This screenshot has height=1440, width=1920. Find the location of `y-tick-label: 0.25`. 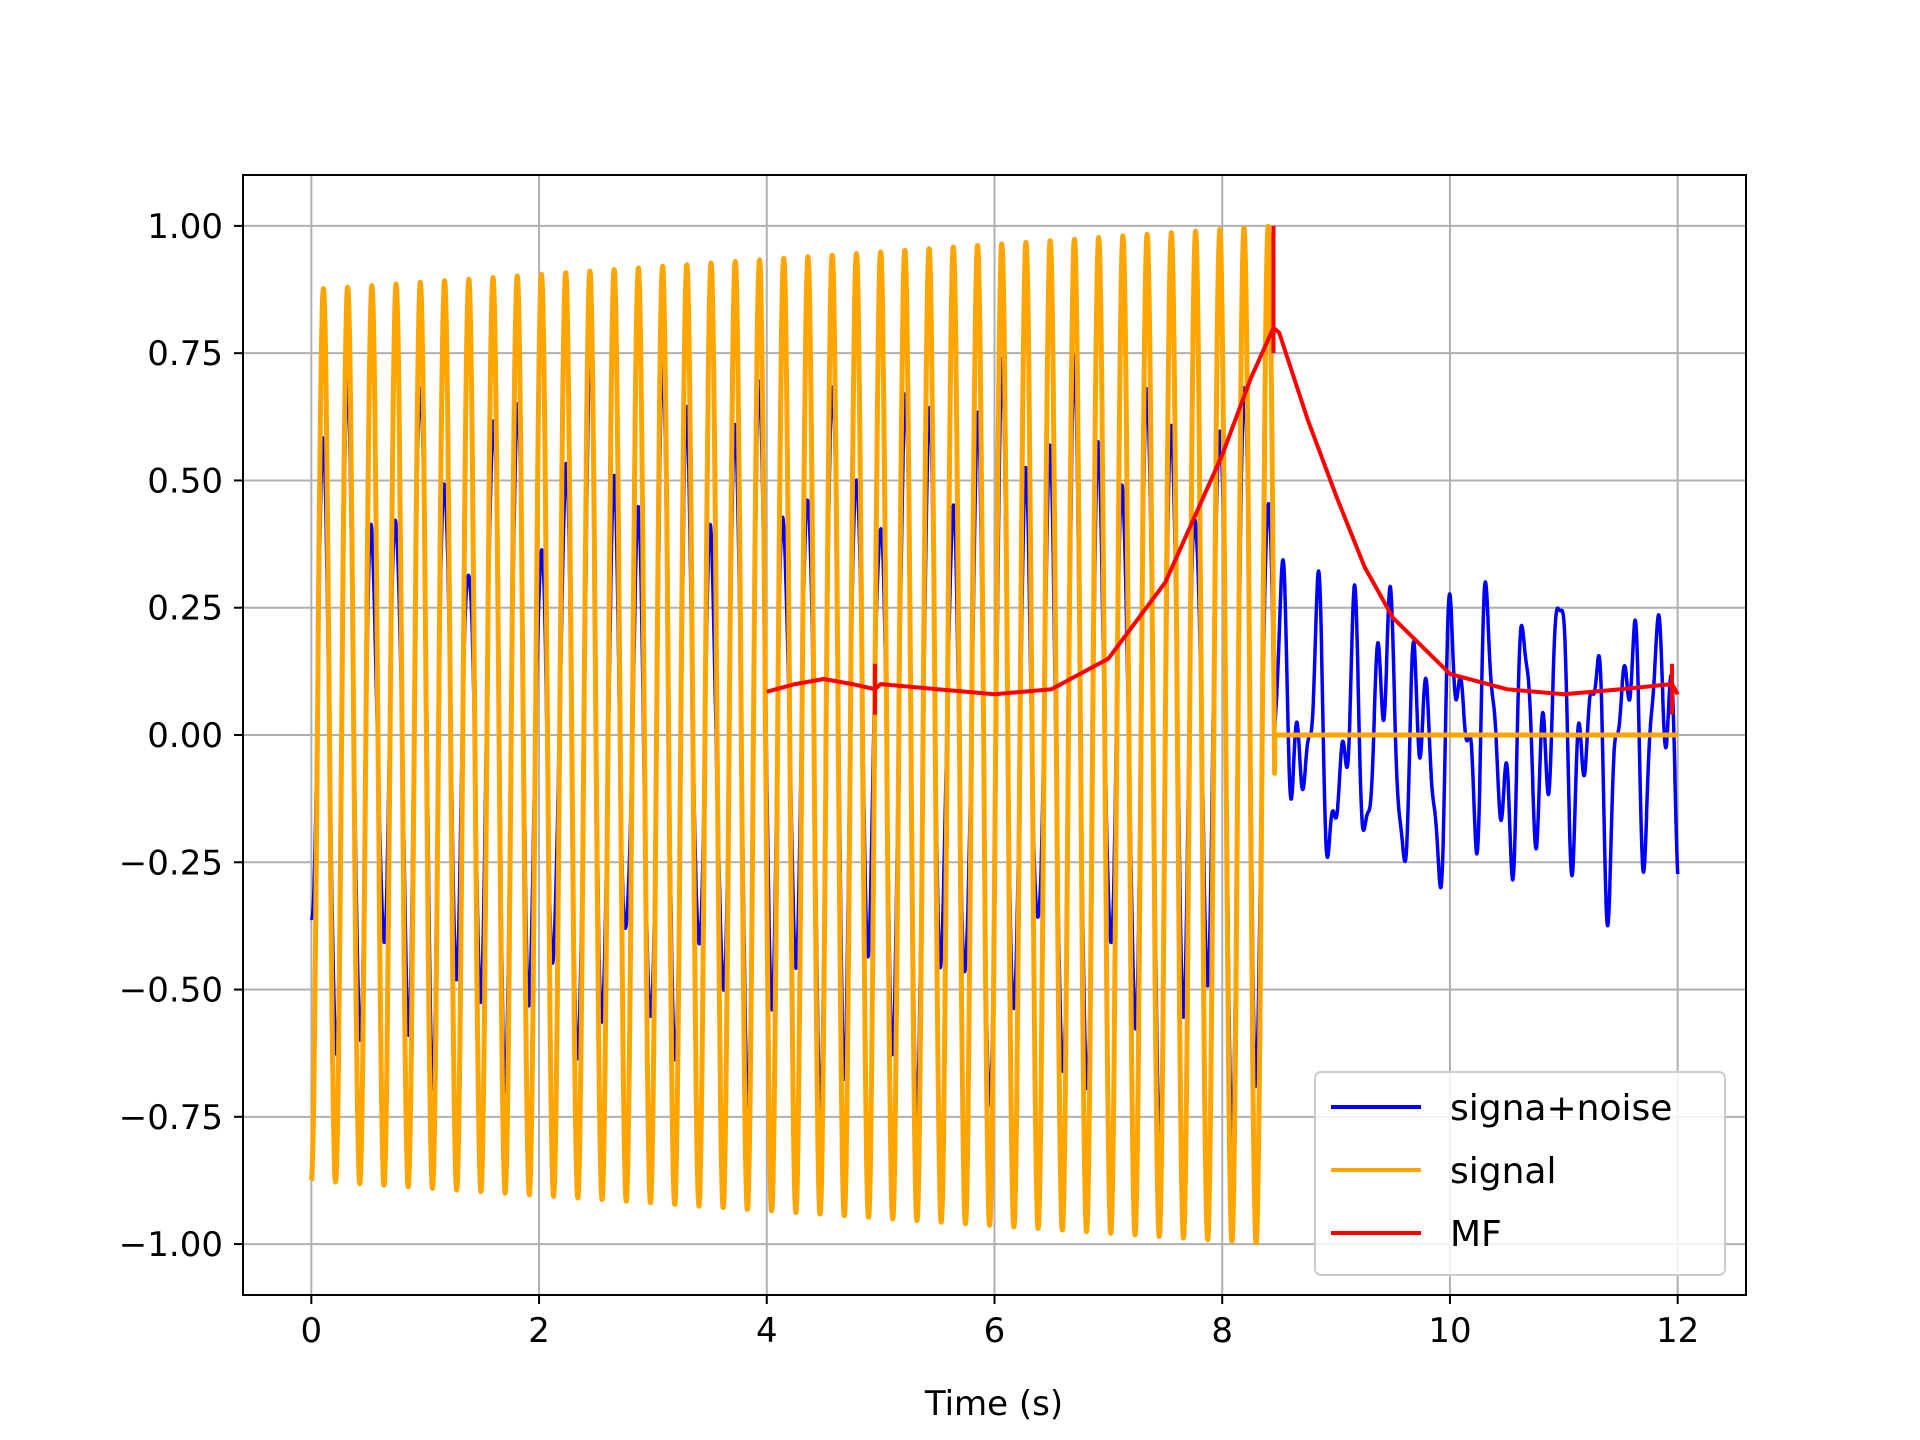

y-tick-label: 0.25 is located at coordinates (185, 609).